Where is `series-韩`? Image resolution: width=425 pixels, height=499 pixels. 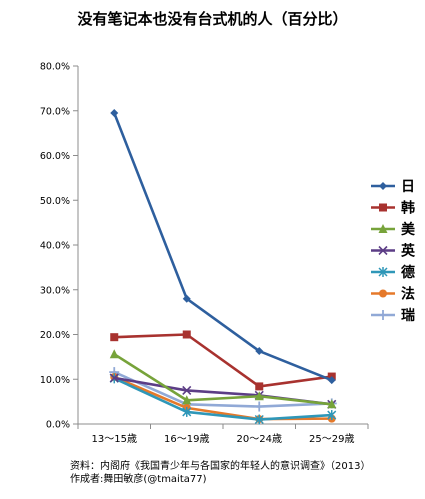 series-韩 is located at coordinates (223, 360).